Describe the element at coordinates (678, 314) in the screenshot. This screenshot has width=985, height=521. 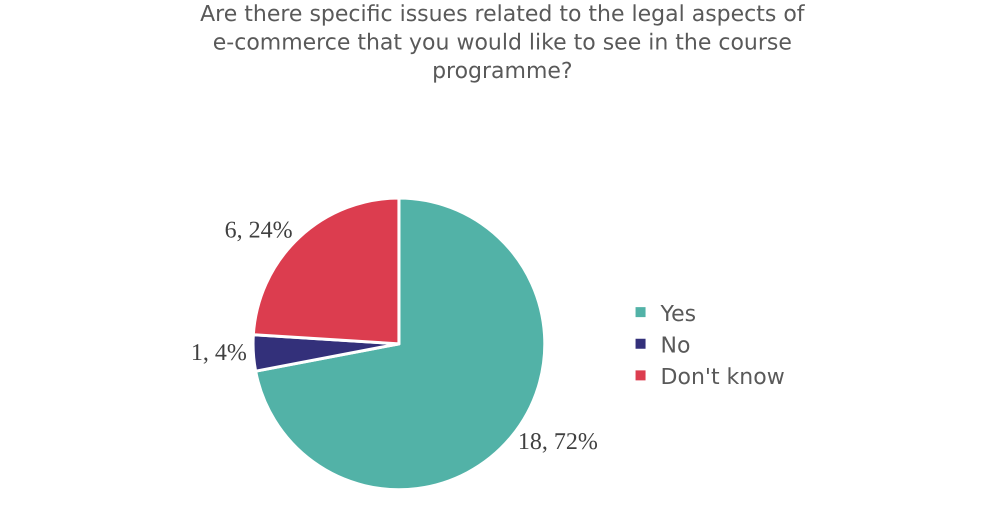
I see `legend-label: Yes` at that location.